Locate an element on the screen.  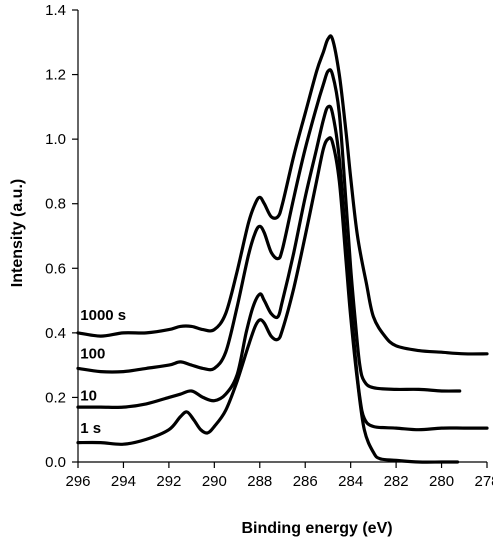
x-axis-title: Binding energy (eV) is located at coordinates (316, 528).